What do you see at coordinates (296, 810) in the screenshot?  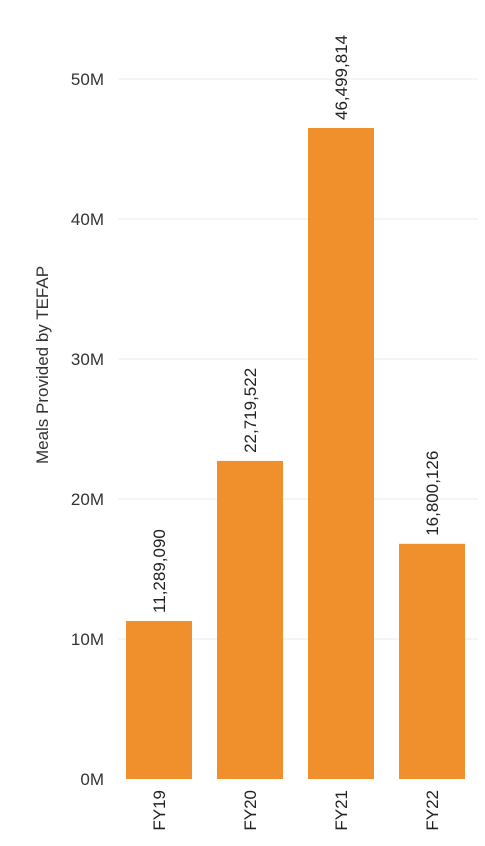 I see `x-axis-ticks: FY19 FY20 FY21 FY22` at bounding box center [296, 810].